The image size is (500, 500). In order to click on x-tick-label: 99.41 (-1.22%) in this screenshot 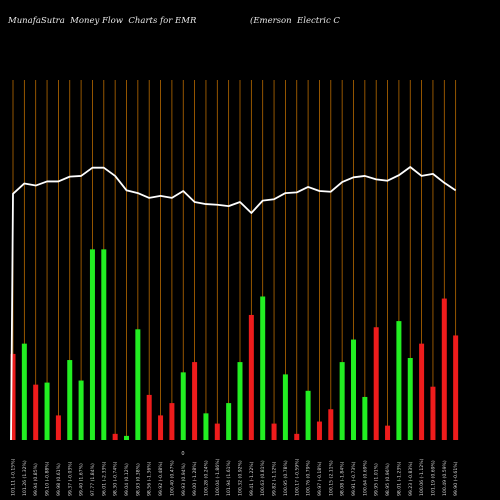, I will do `click(252, 478)`.